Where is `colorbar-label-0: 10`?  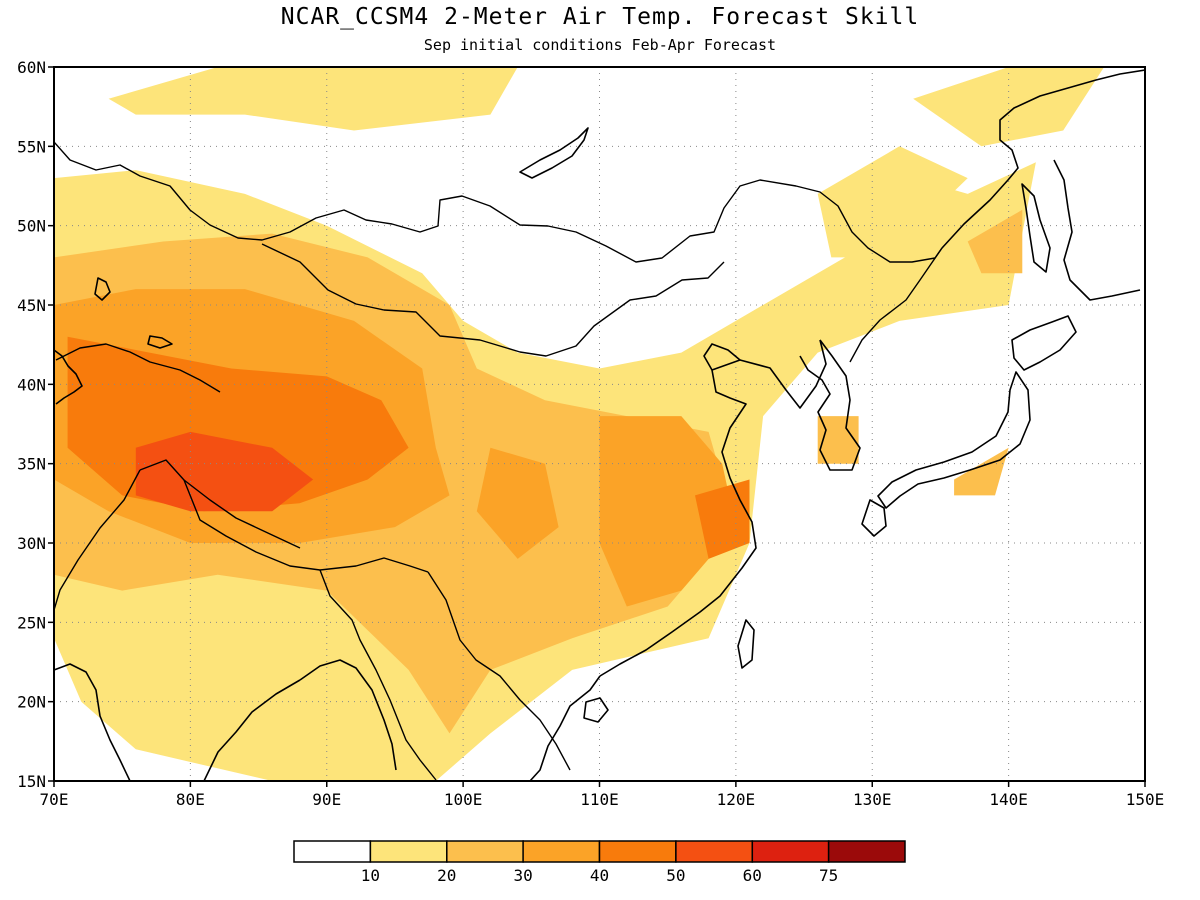
colorbar-label-0: 10 is located at coordinates (370, 875).